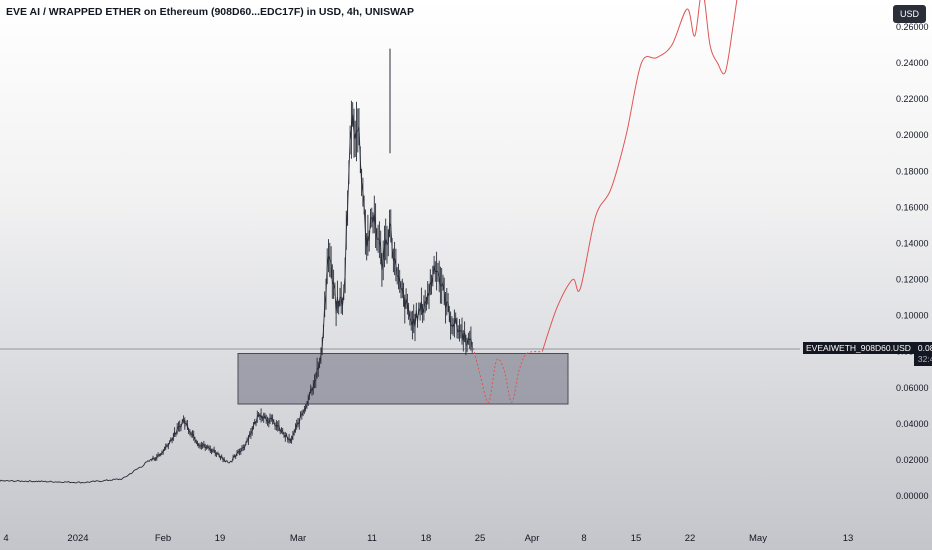 The image size is (932, 550). What do you see at coordinates (912, 207) in the screenshot?
I see `price-tick-label: 0.16000` at bounding box center [912, 207].